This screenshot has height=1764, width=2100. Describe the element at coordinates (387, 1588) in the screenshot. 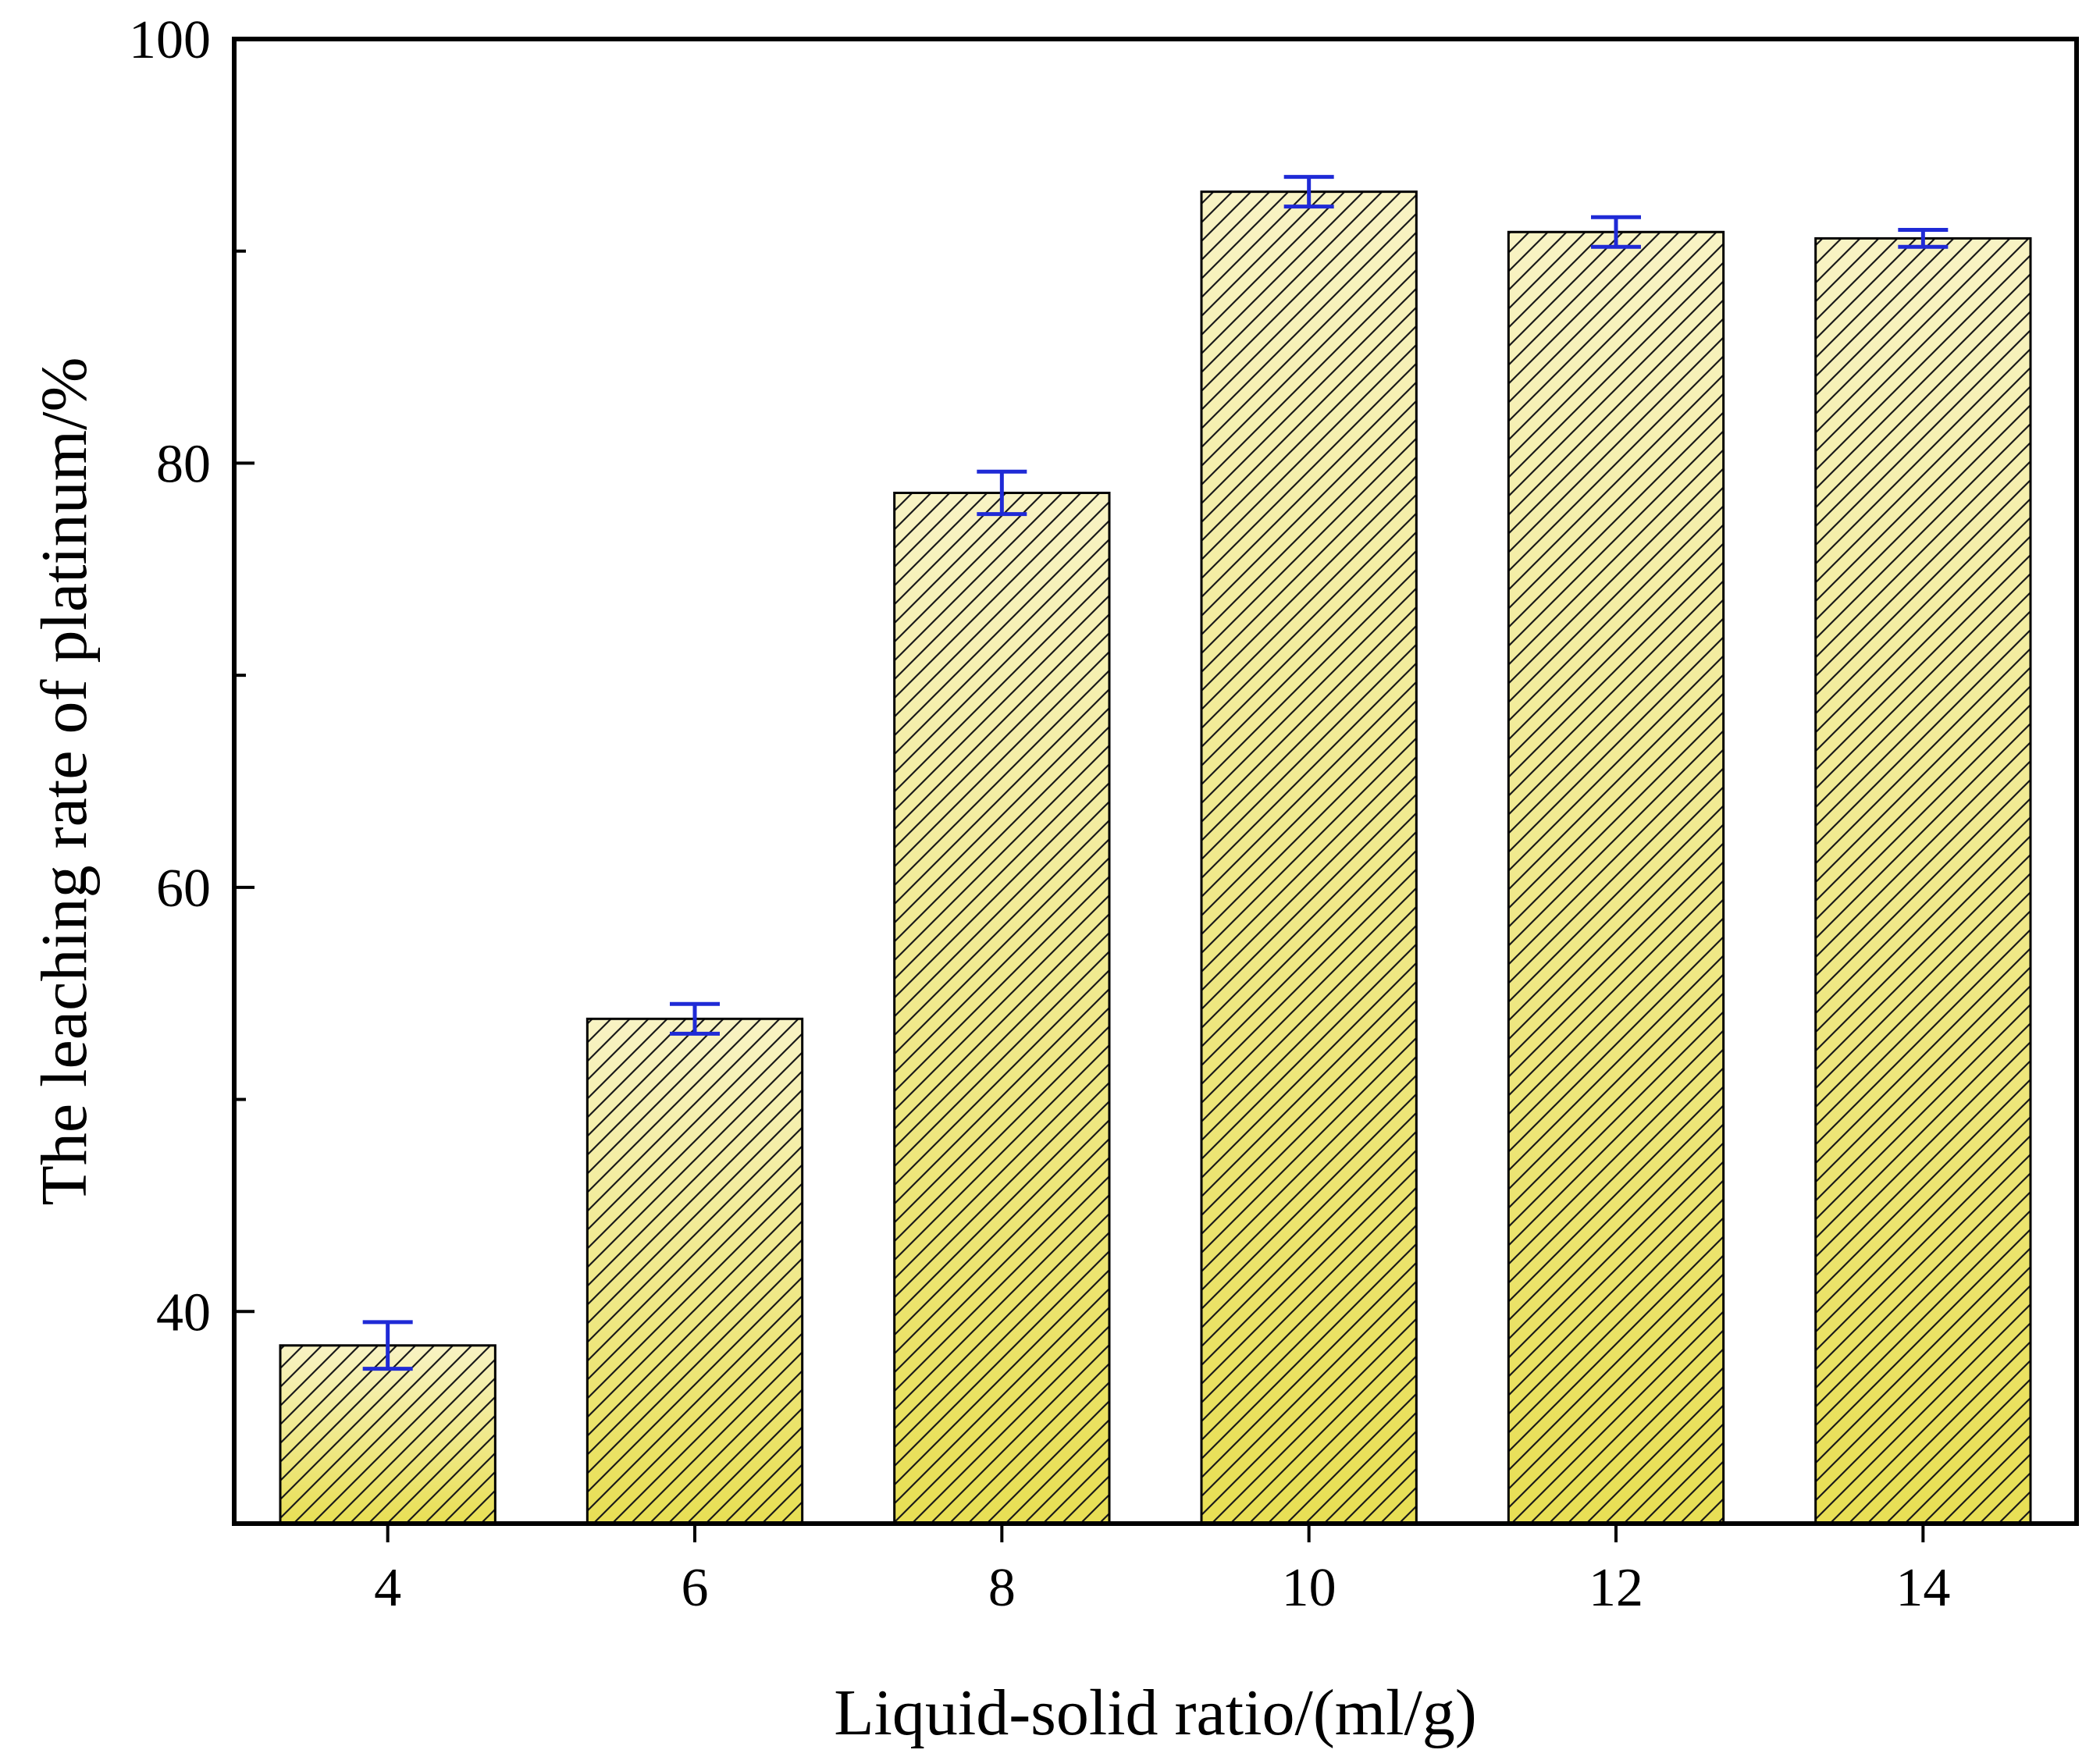

I see `x-tick-label: 4` at that location.